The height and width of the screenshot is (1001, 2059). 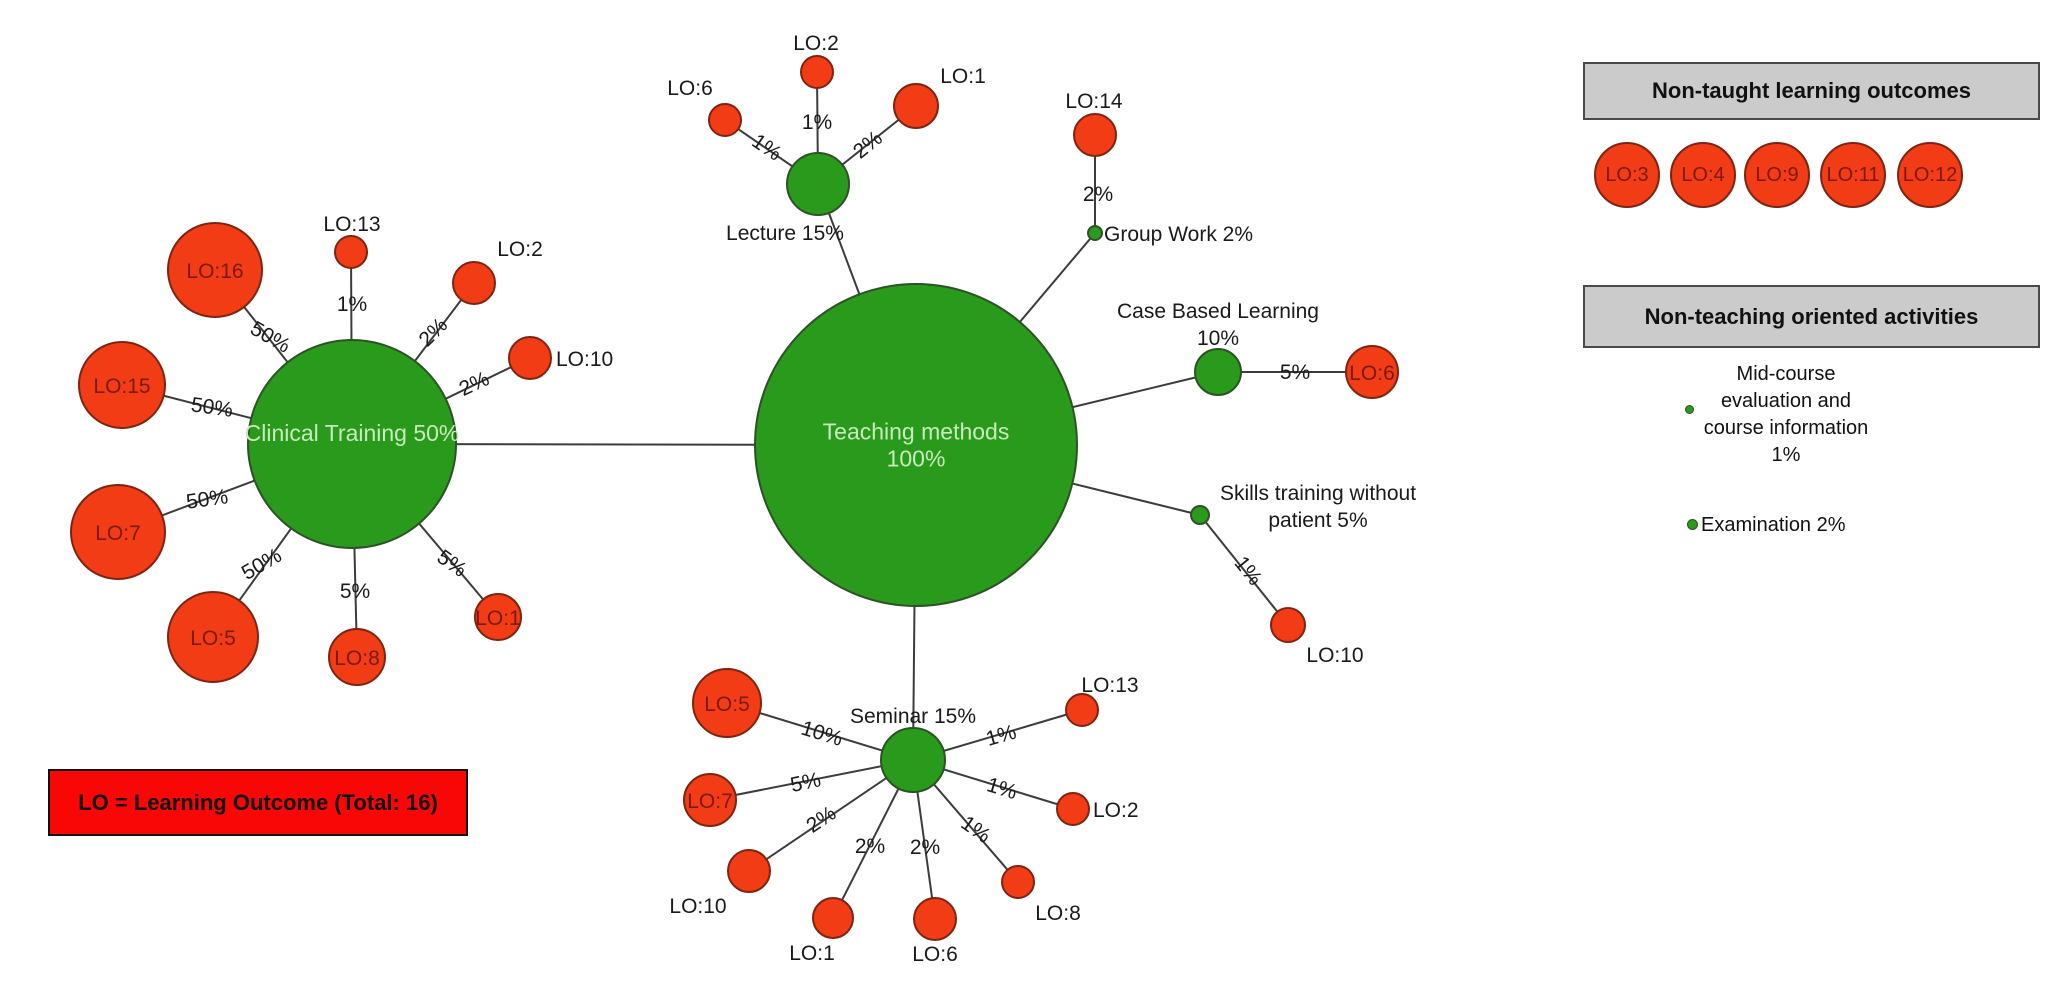 I want to click on link-seminar-LO:10, so click(x=831, y=815).